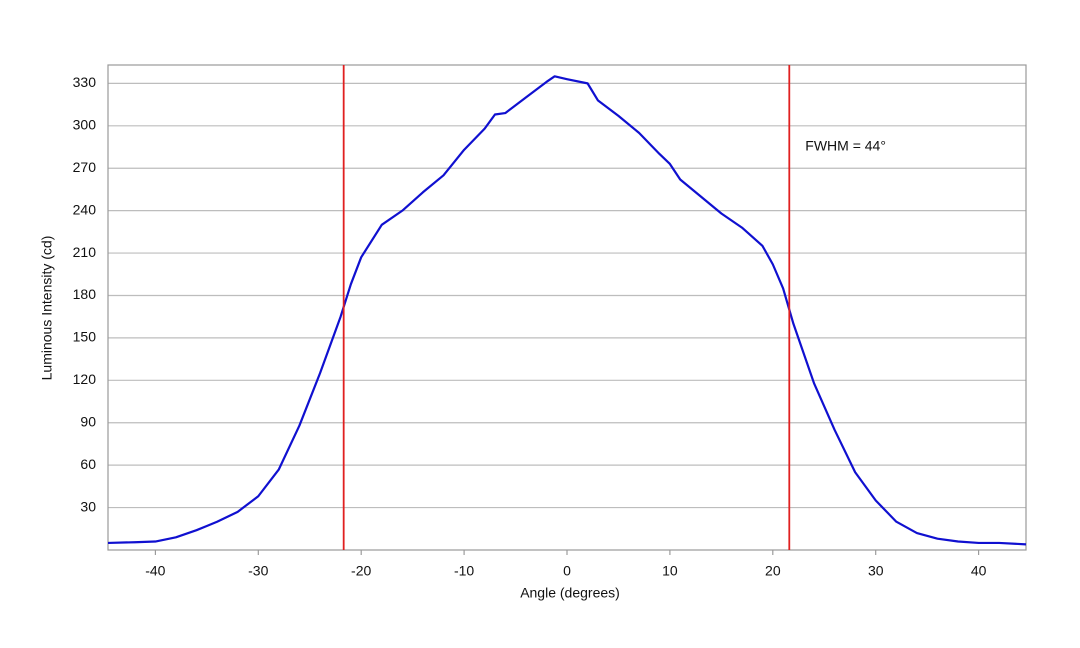 Image resolution: width=1080 pixels, height=648 pixels. I want to click on y-axis-label: Luminous Intensity (cd), so click(47, 308).